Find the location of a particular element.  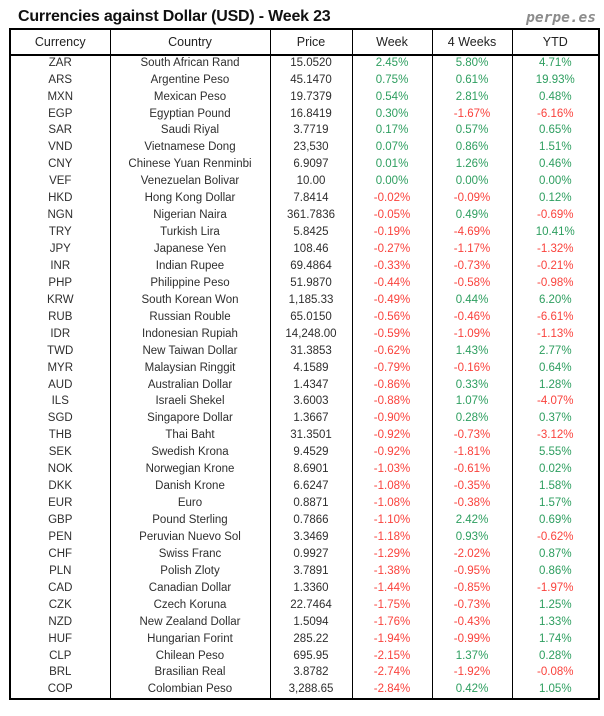

four-weeks-change-cell: 0.61% is located at coordinates (471, 80).